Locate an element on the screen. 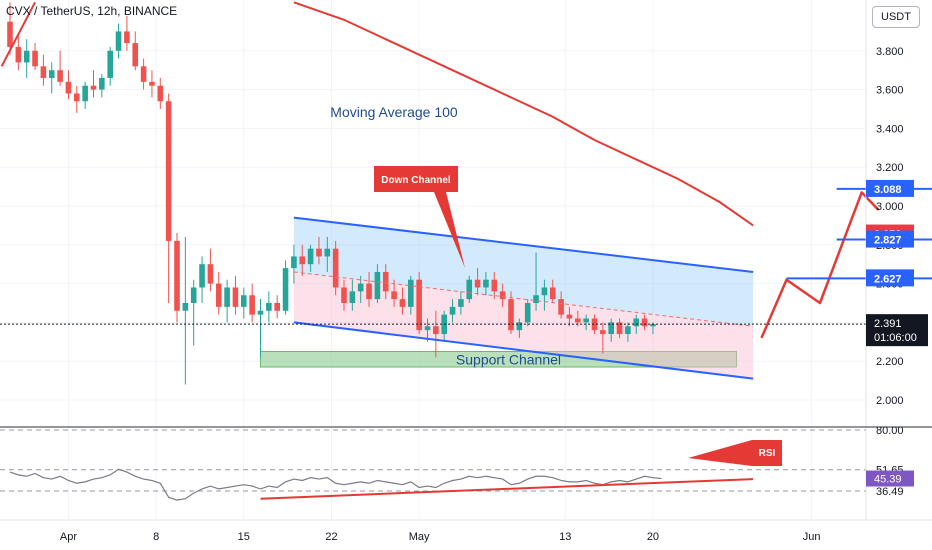 This screenshot has width=932, height=550. x-tick-label: 13 is located at coordinates (565, 537).